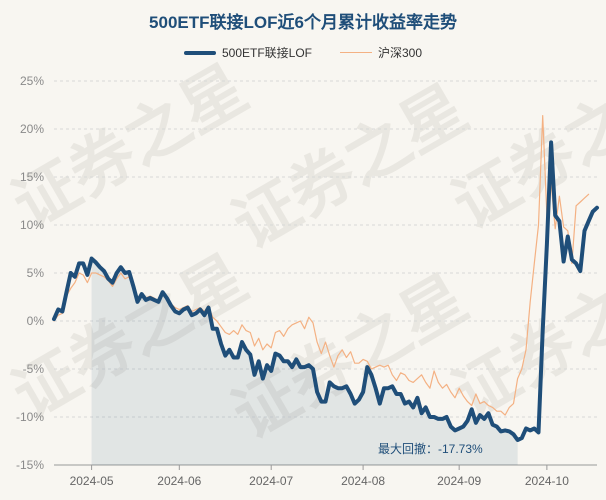  I want to click on legend-item-fund: 500ETF联接LOF, so click(247, 52).